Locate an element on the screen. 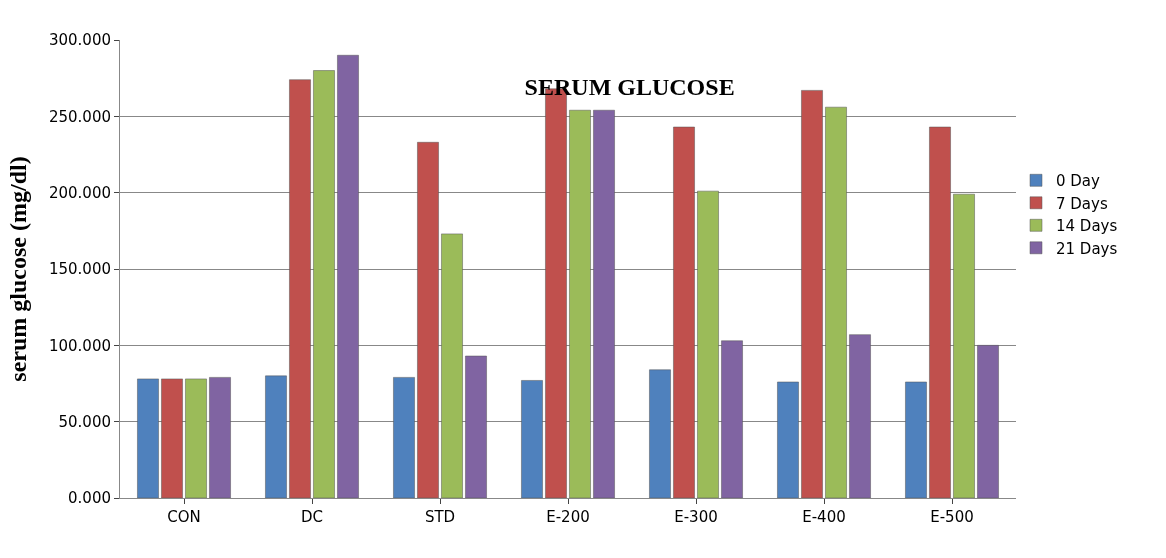  y-tick-label: 50.000 is located at coordinates (84, 421).